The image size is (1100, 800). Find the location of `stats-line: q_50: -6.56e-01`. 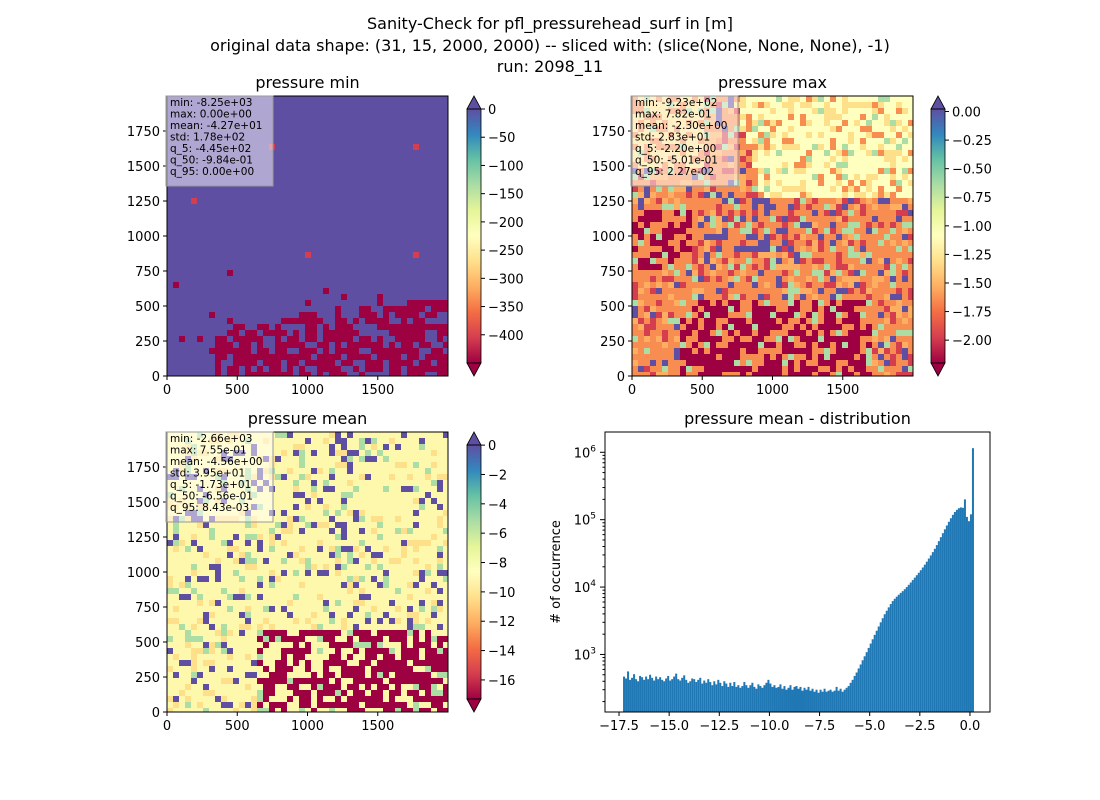

stats-line: q_50: -6.56e-01 is located at coordinates (211, 497).